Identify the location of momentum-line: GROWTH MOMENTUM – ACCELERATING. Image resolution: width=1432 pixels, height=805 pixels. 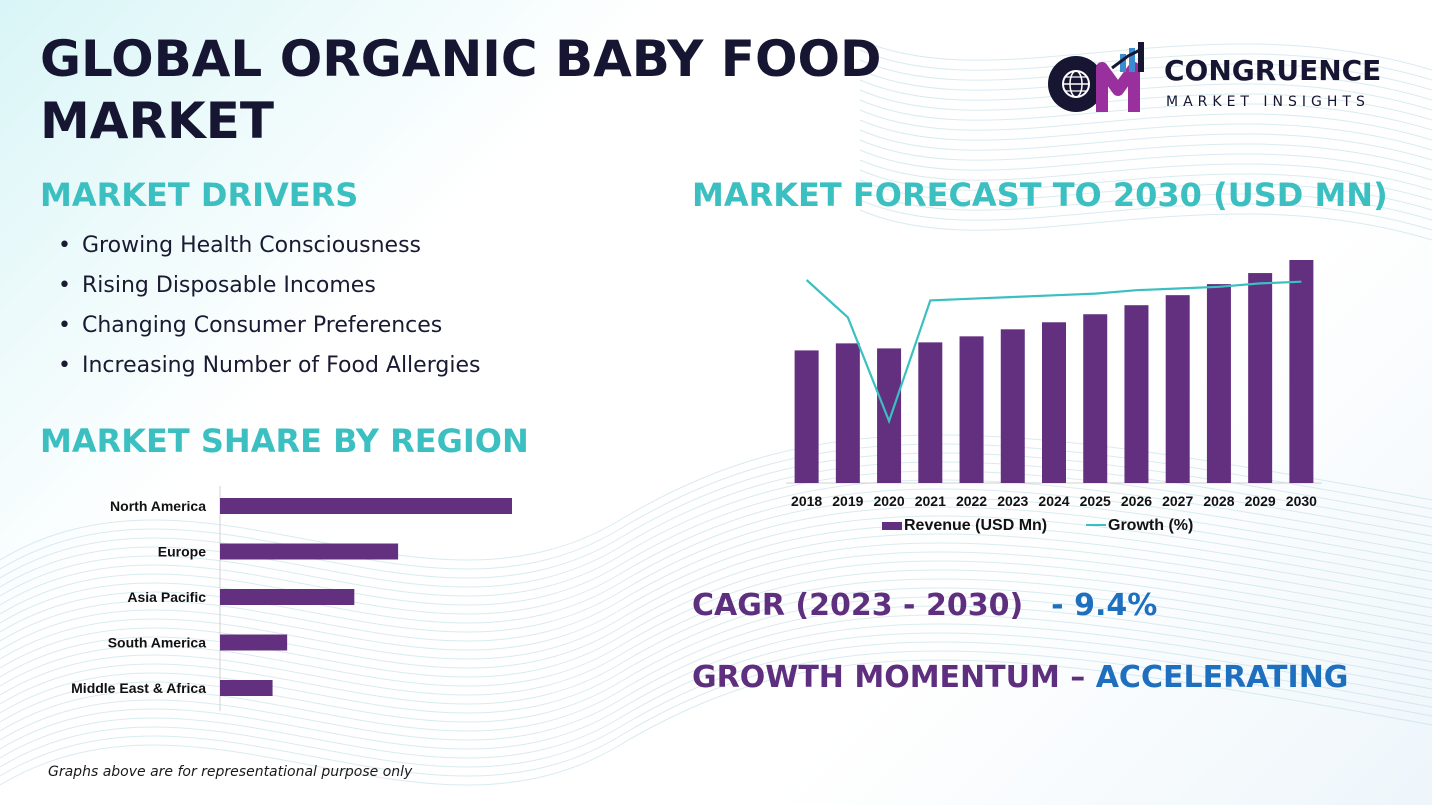
(1020, 677).